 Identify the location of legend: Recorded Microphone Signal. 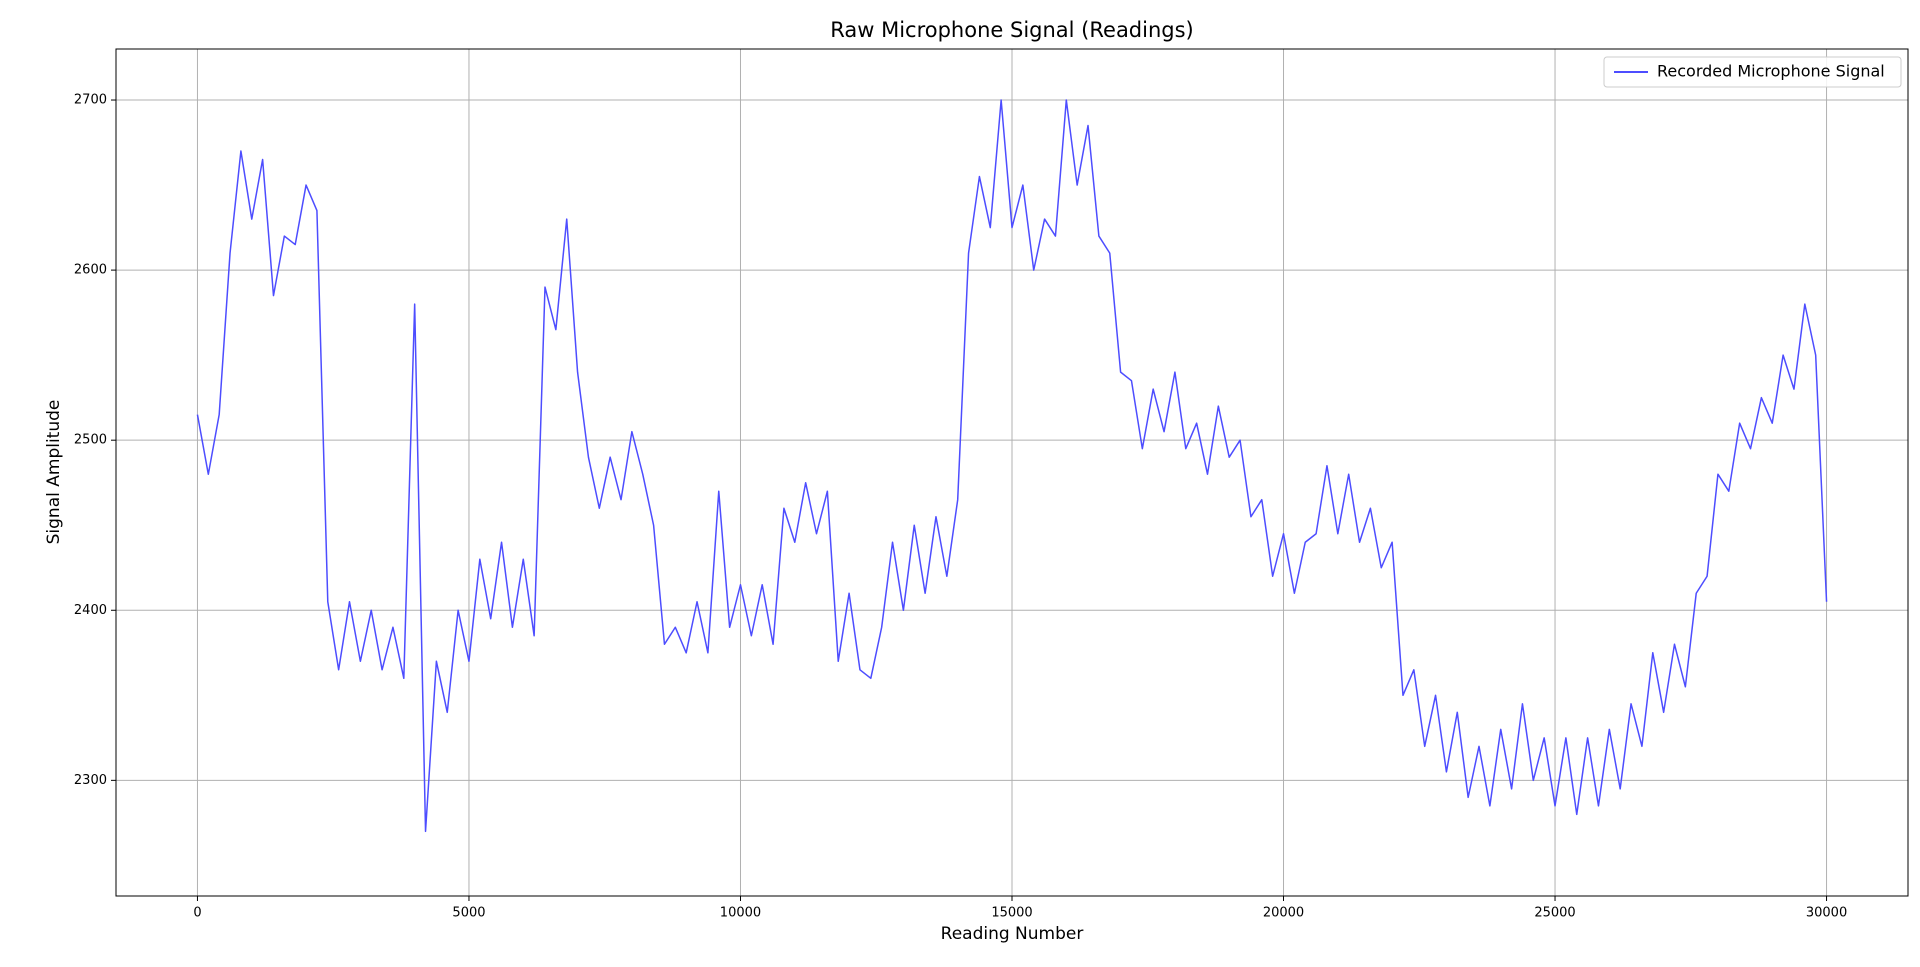
(1752, 72).